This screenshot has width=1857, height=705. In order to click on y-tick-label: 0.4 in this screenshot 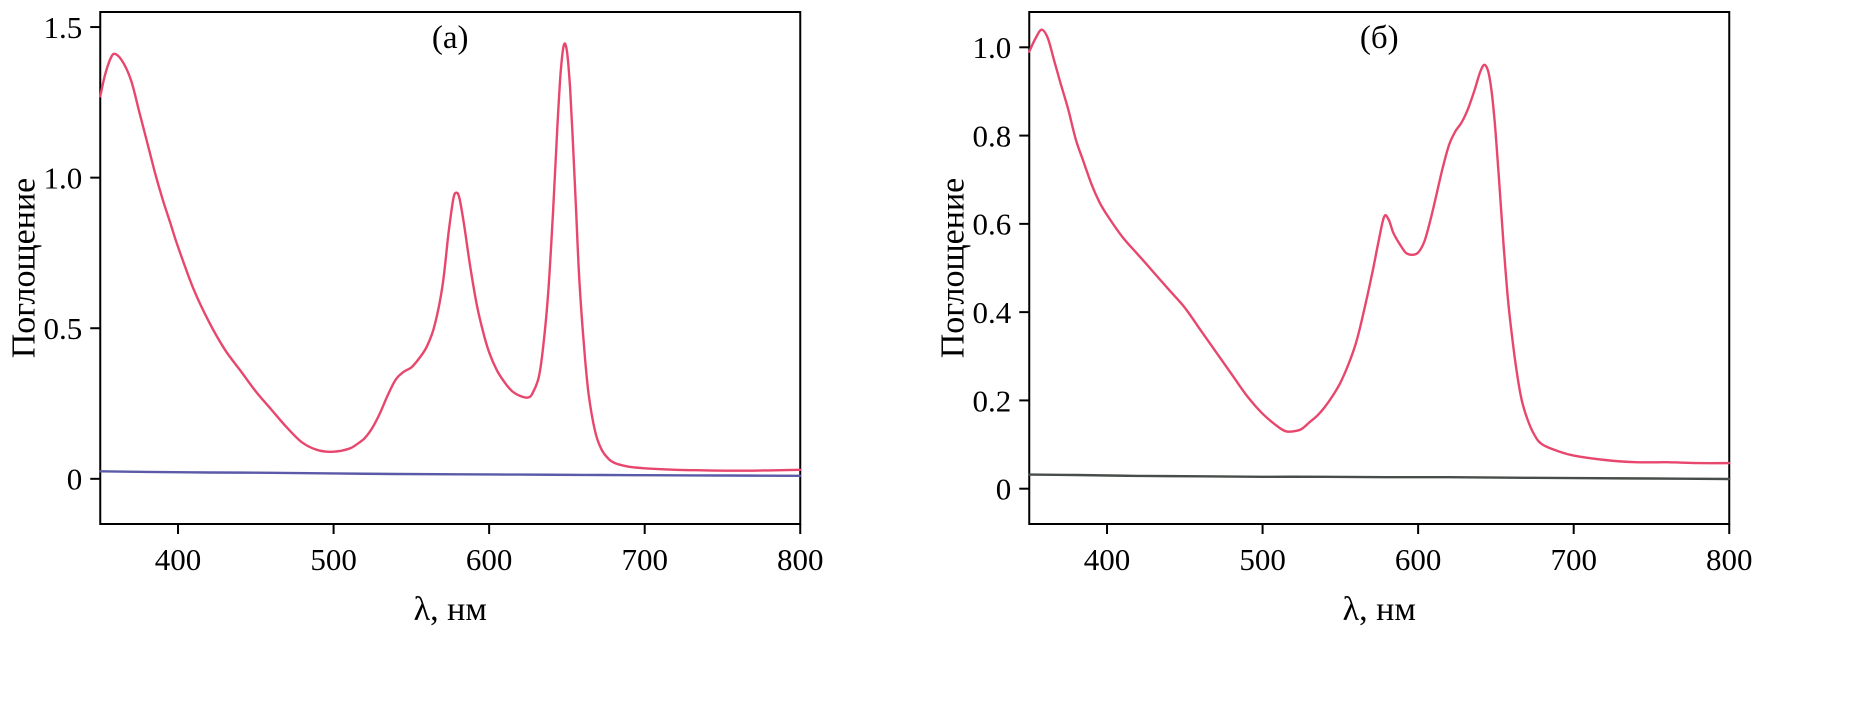, I will do `click(991, 312)`.